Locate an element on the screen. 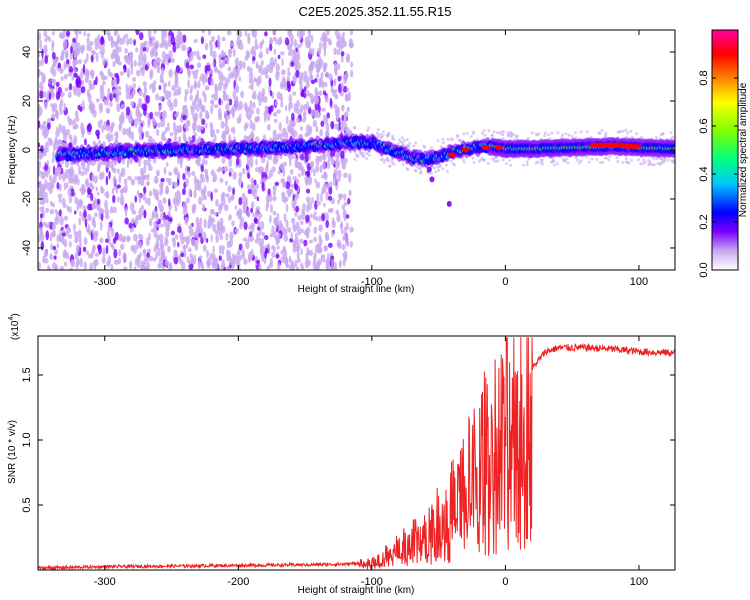 This screenshot has width=750, height=600. bottom-x-tick-label: -100 is located at coordinates (372, 582).